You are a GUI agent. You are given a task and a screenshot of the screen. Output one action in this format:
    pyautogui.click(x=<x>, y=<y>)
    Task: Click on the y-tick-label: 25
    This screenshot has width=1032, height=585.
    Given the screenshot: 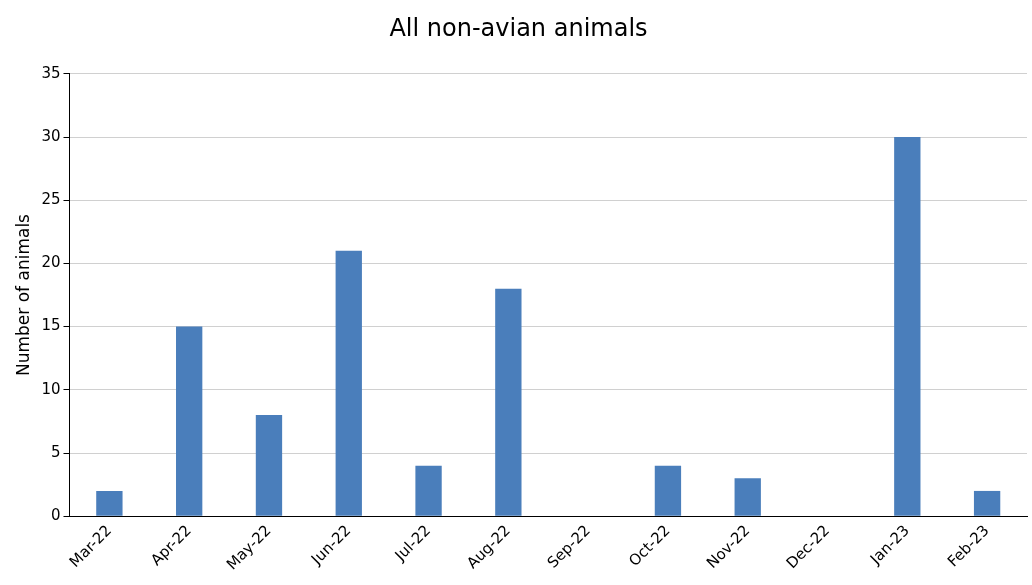 What is the action you would take?
    pyautogui.click(x=51, y=199)
    